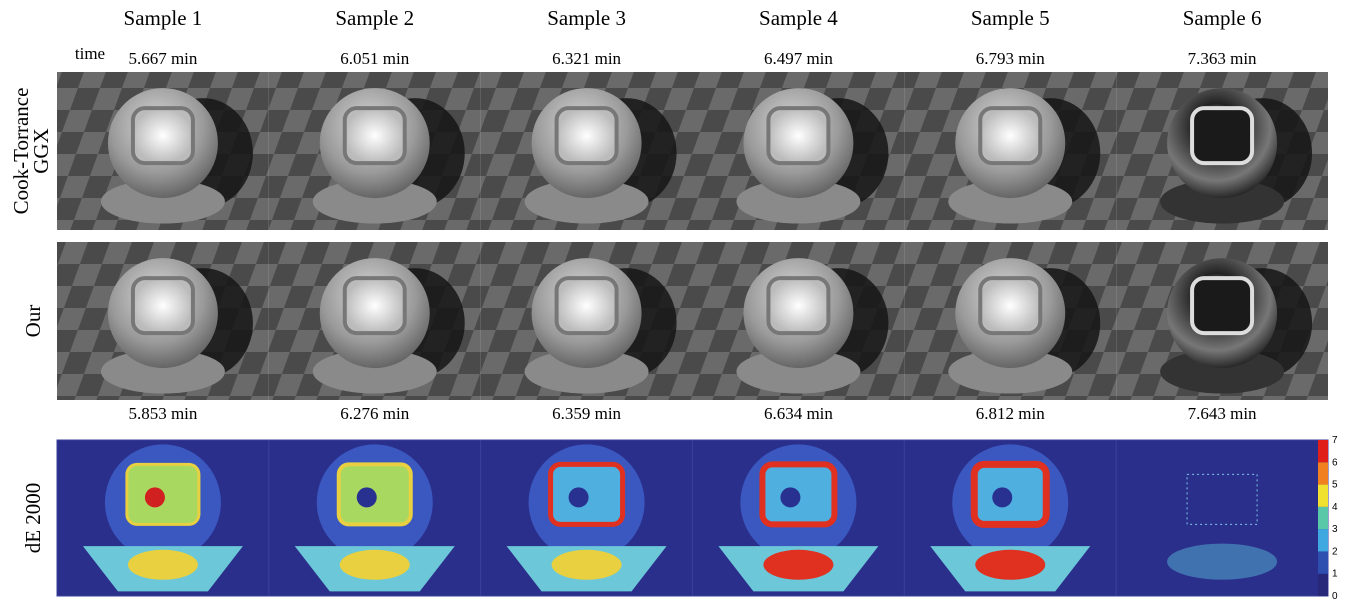  What do you see at coordinates (90, 53) in the screenshot?
I see `time-label: time` at bounding box center [90, 53].